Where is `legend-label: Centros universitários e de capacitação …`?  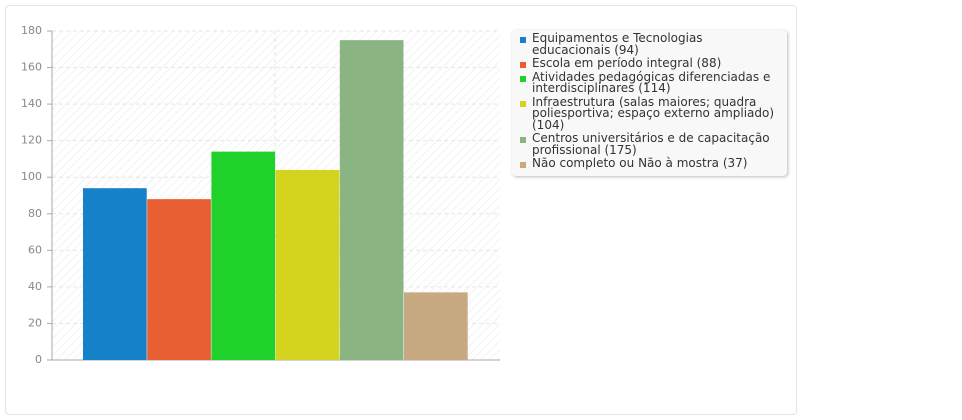 legend-label: Centros universitários e de capacitação … is located at coordinates (651, 144).